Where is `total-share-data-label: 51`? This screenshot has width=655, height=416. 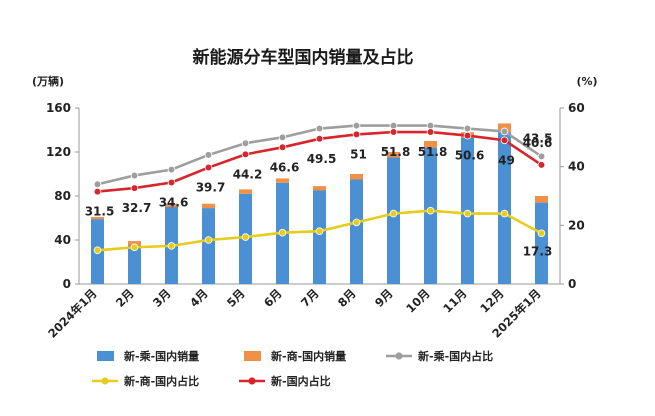 total-share-data-label: 51 is located at coordinates (358, 154).